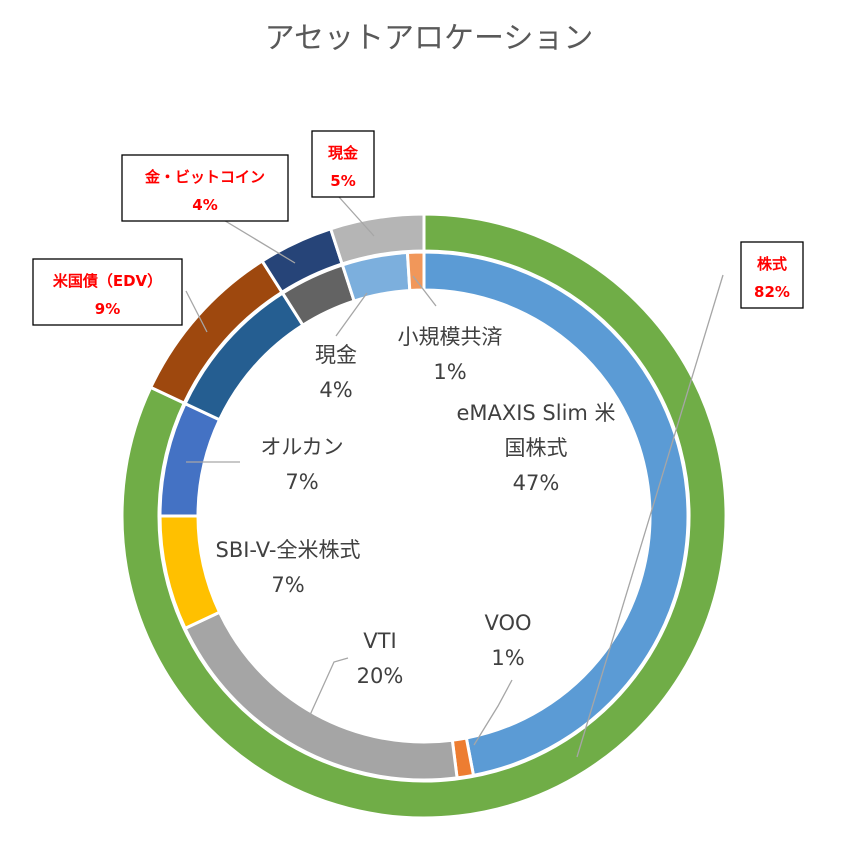 This screenshot has width=868, height=846. I want to click on inner-label-3-name-0: SBI-V-全米株式, so click(288, 550).